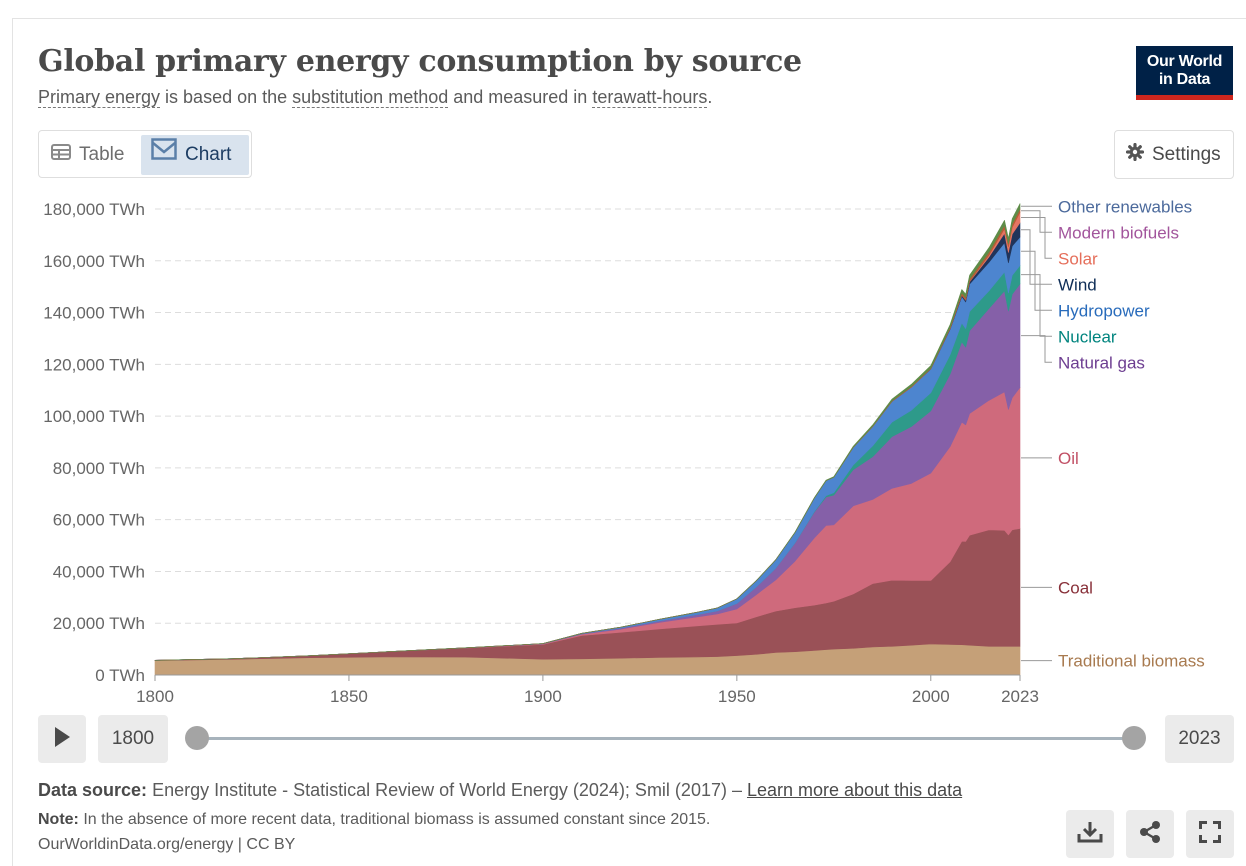 This screenshot has height=866, width=1246. Describe the element at coordinates (665, 738) in the screenshot. I see `timeline-track` at that location.